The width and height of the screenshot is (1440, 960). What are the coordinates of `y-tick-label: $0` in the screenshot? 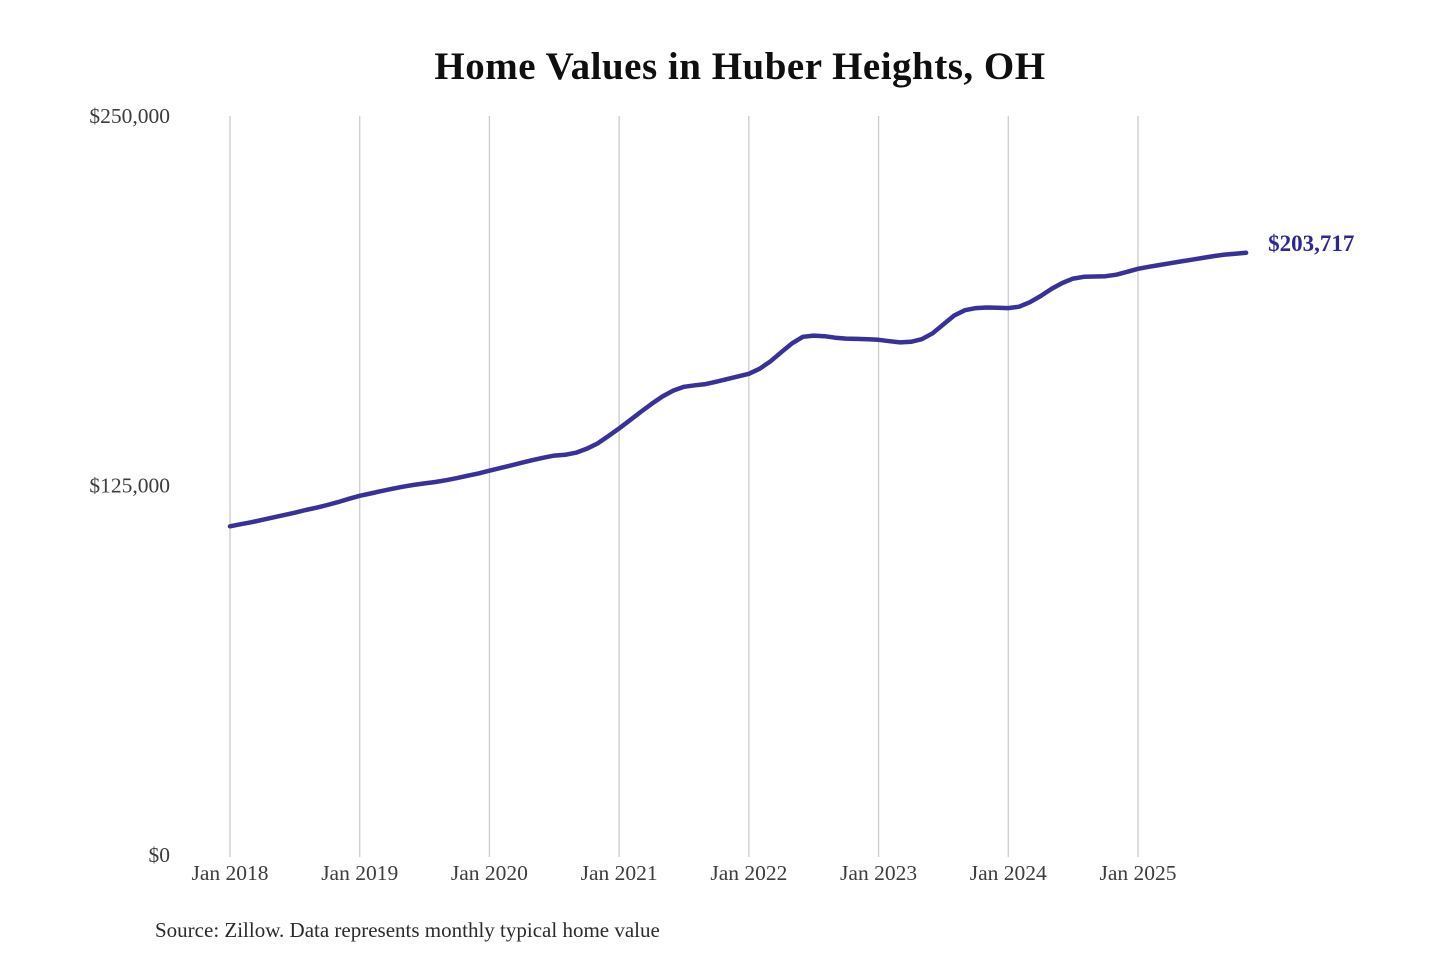 It's located at (160, 855).